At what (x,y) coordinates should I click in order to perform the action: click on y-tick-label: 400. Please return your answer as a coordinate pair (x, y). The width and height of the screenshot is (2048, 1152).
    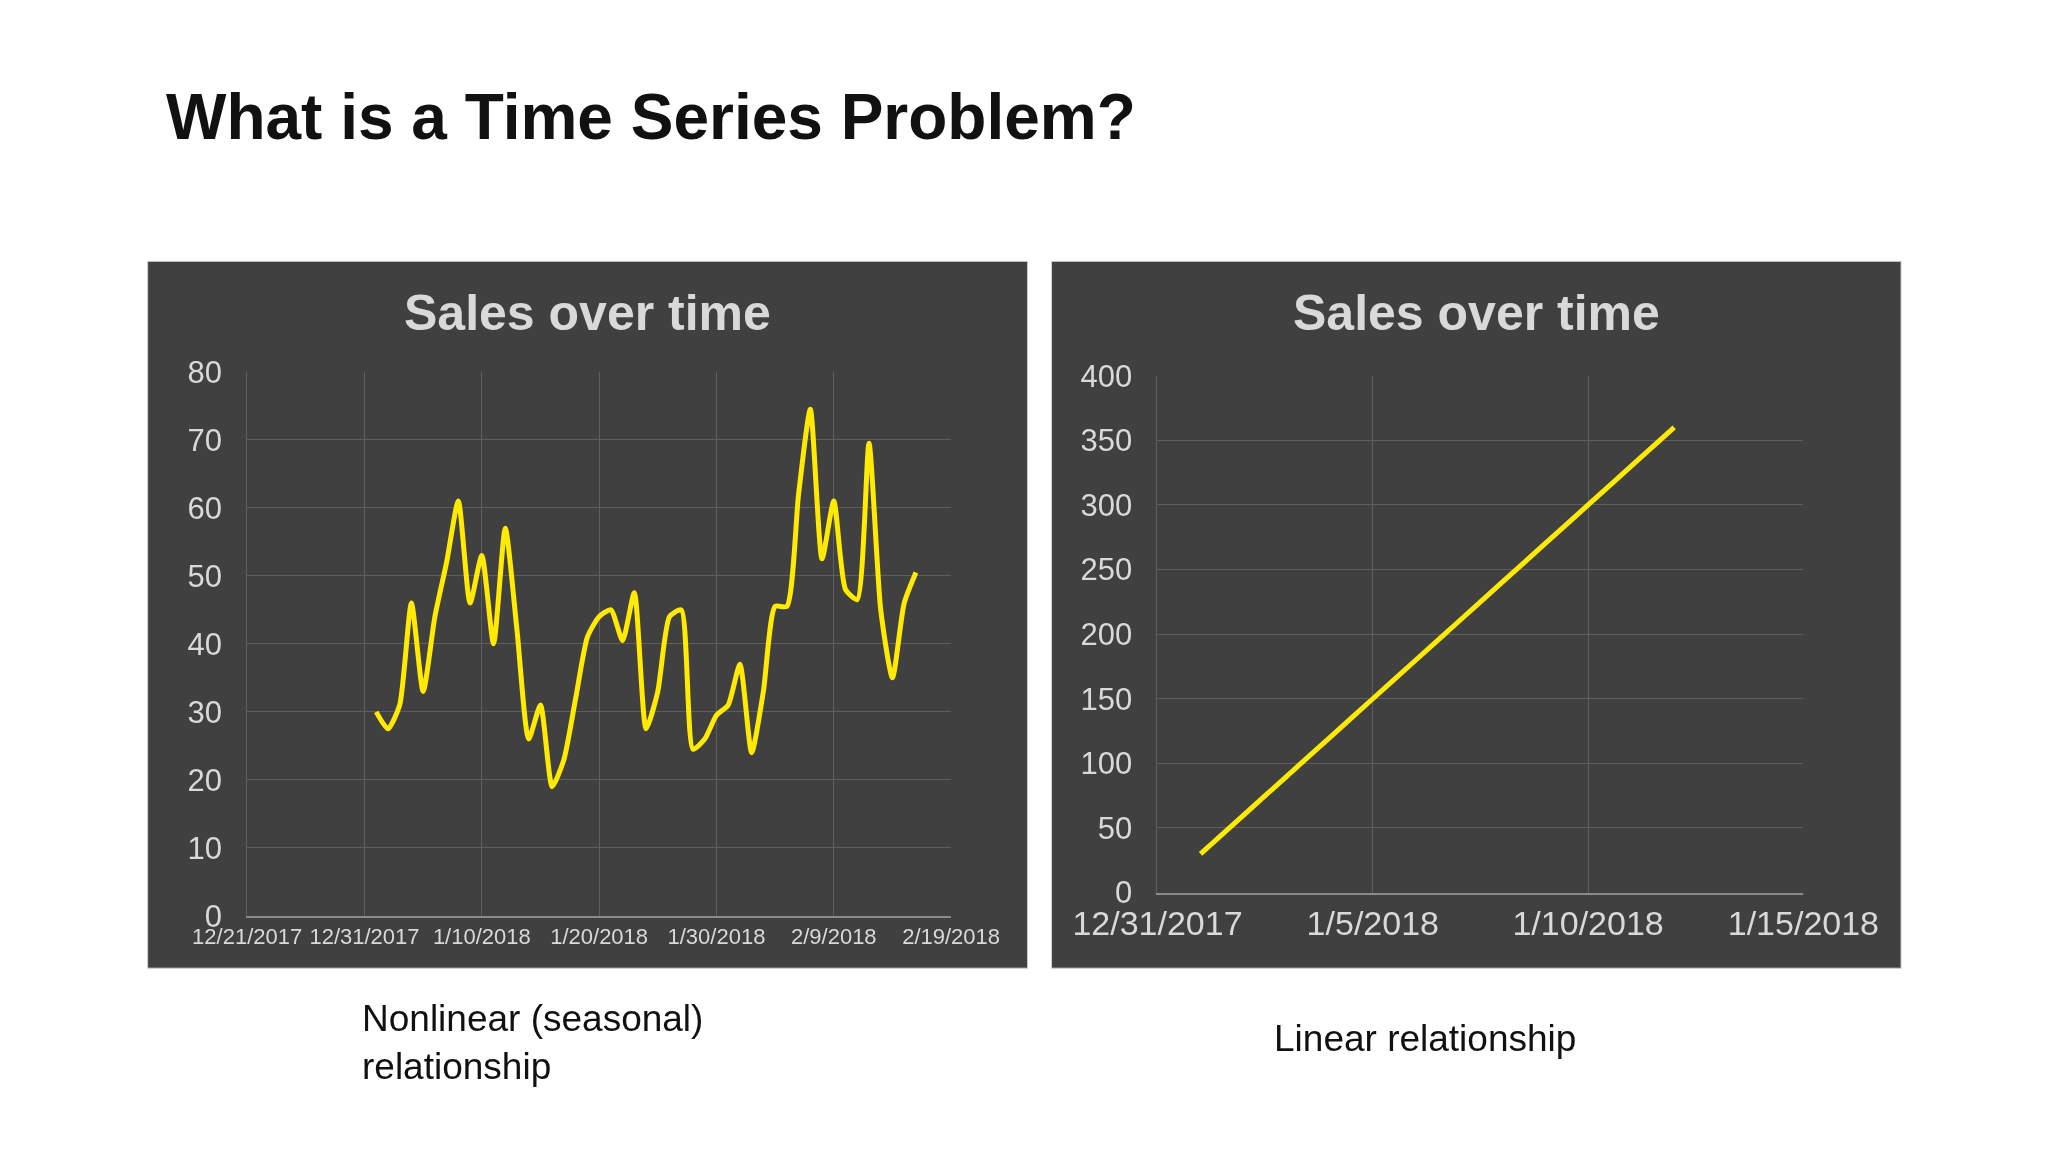
    Looking at the image, I should click on (1106, 376).